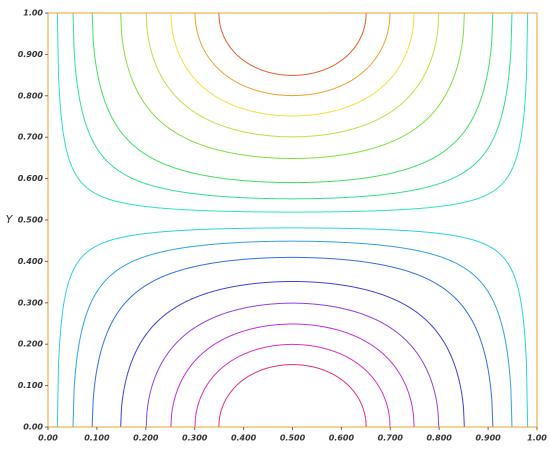 The image size is (550, 453). What do you see at coordinates (342, 438) in the screenshot?
I see `x-tick-label: 0.600` at bounding box center [342, 438].